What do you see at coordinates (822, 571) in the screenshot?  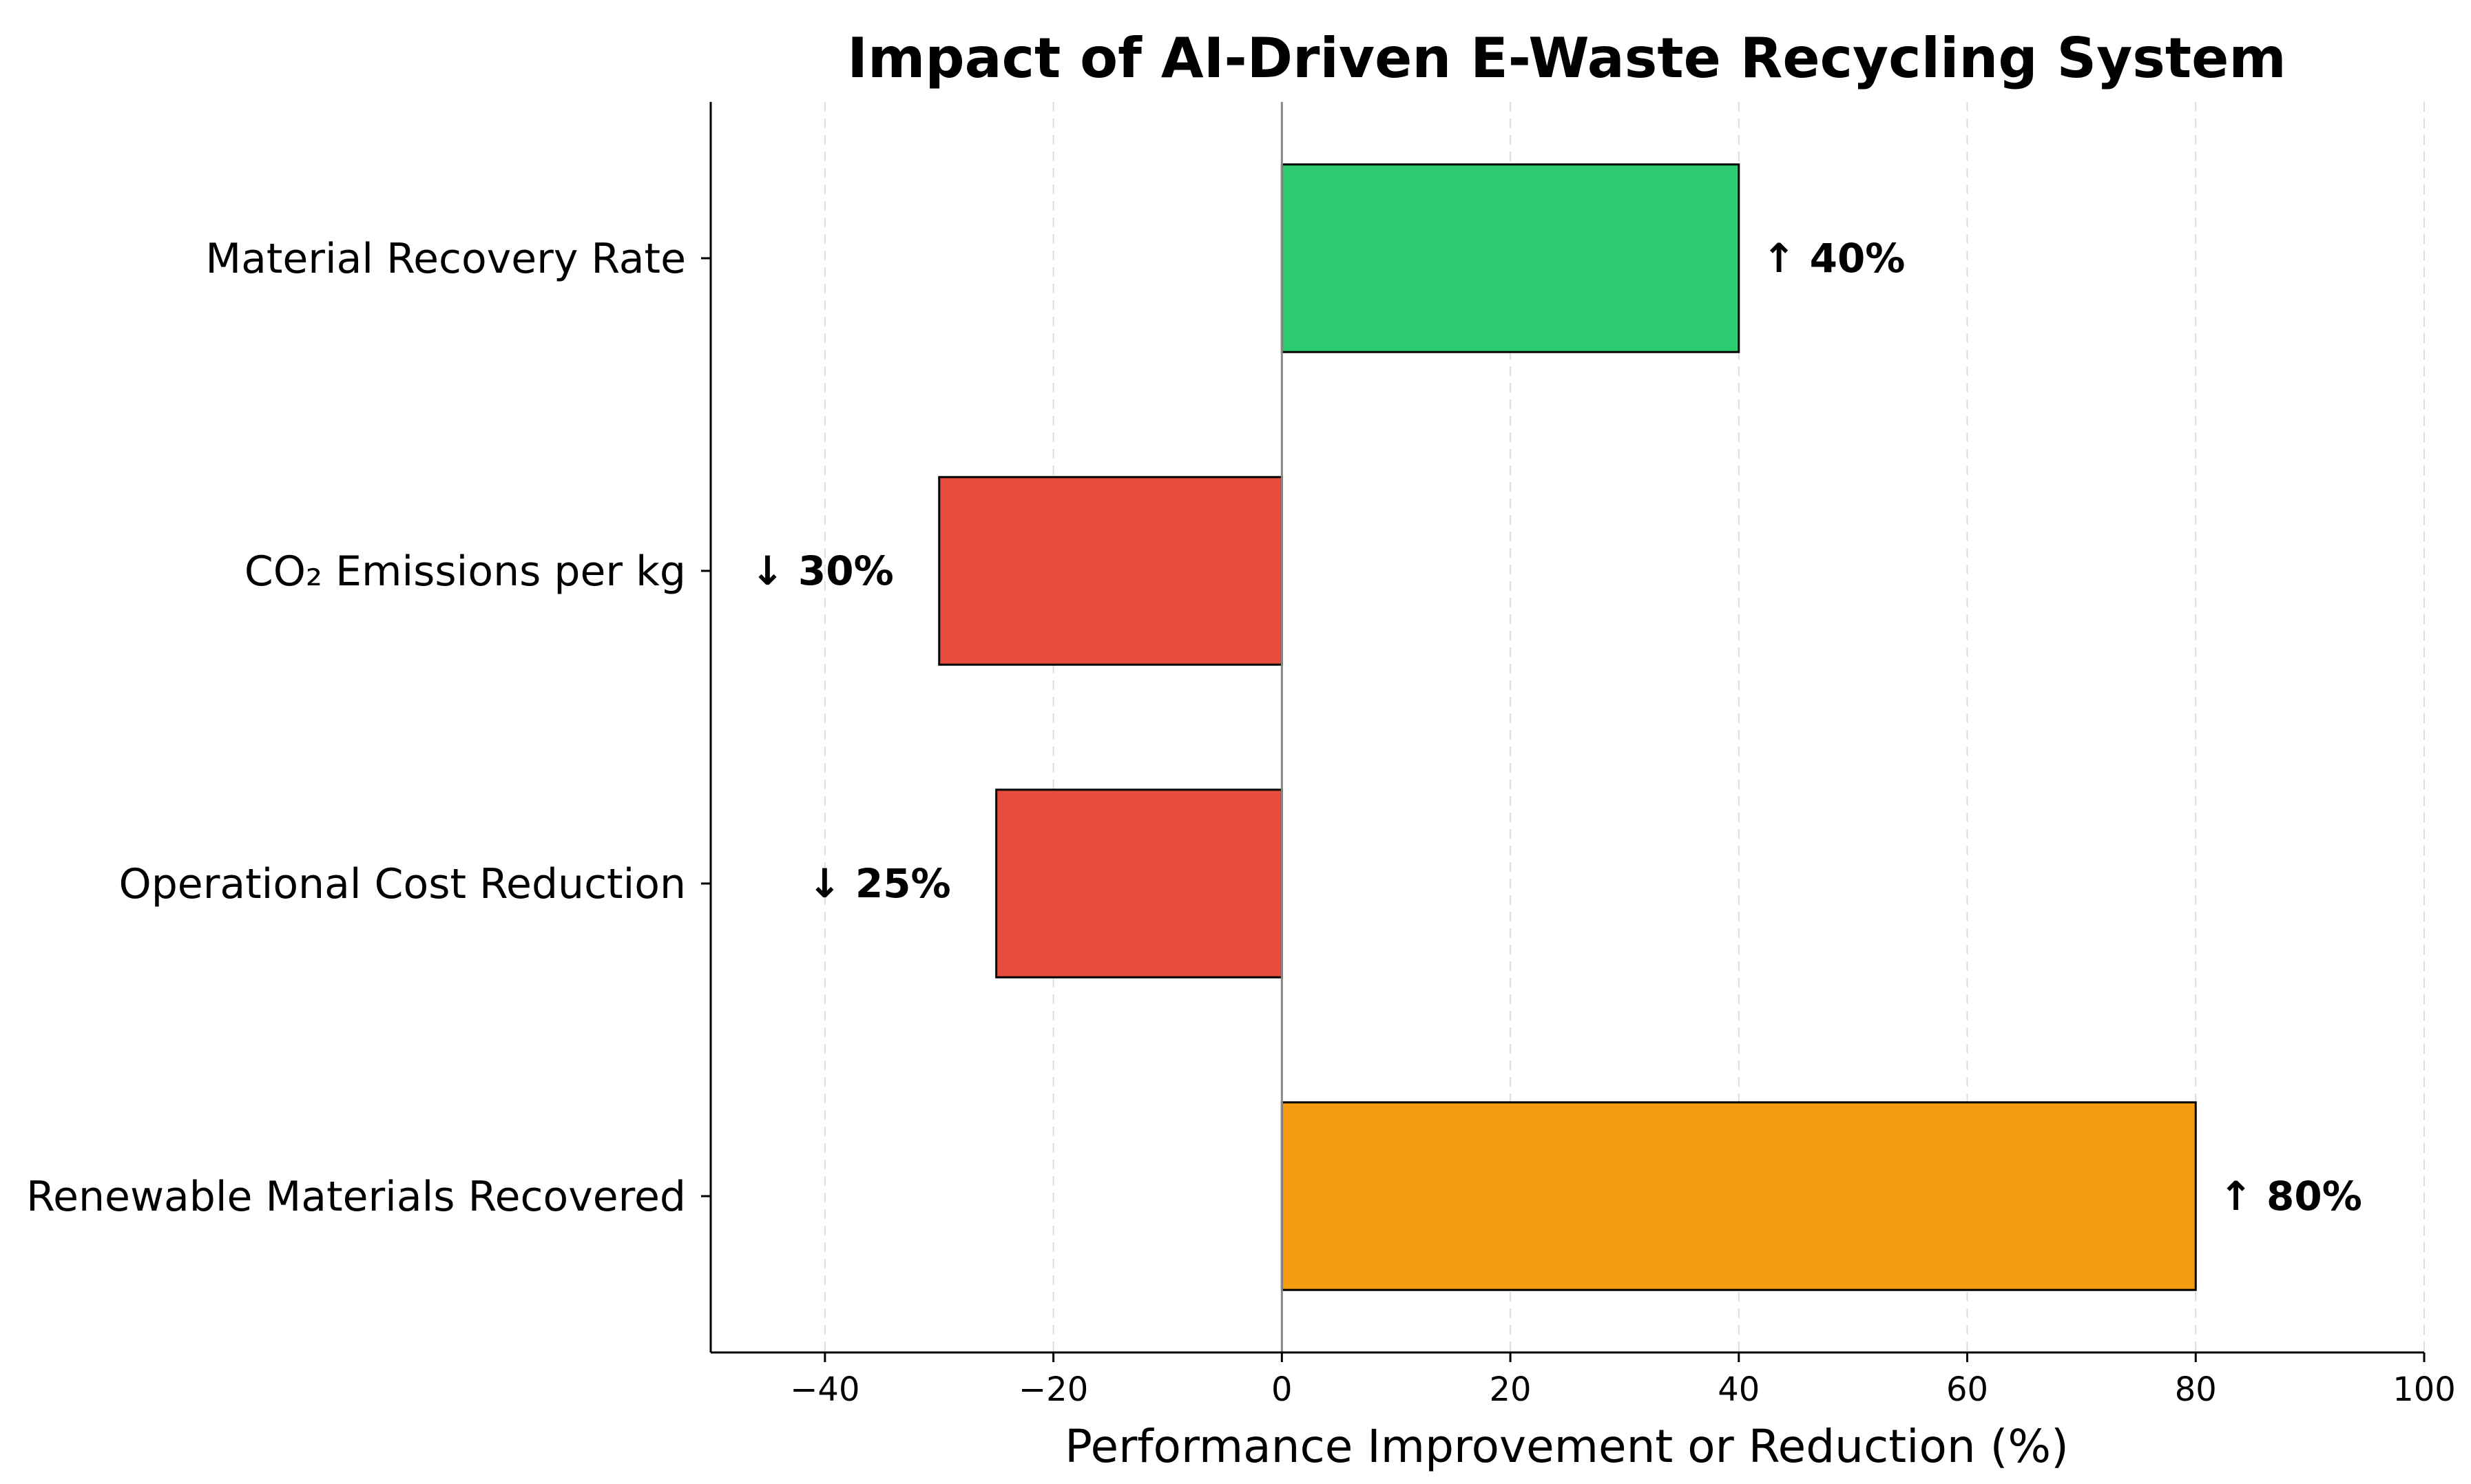 I see `bar-value-label: ↓ 30%` at bounding box center [822, 571].